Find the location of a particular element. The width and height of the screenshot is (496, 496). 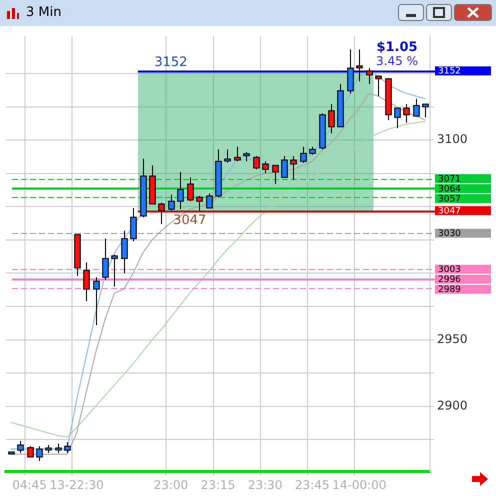

x-tick-label: 04:45 is located at coordinates (29, 485).